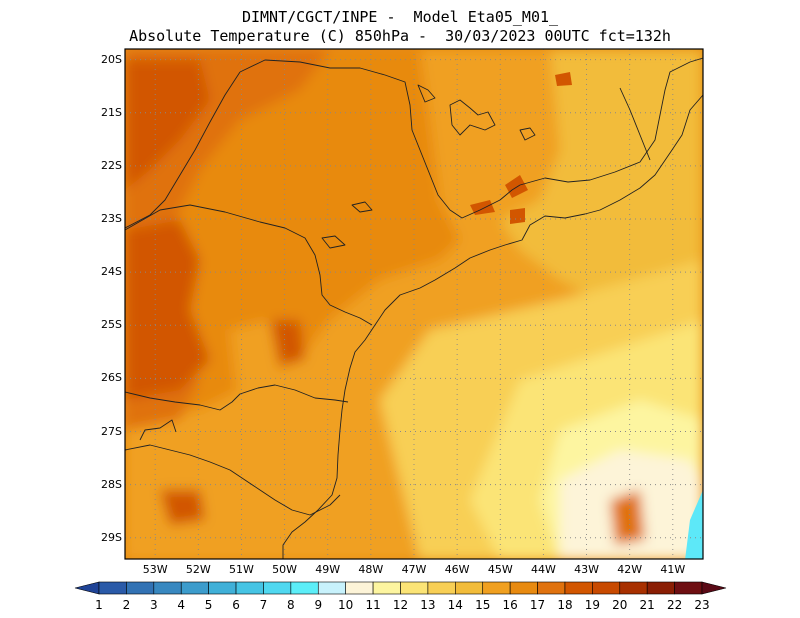  Describe the element at coordinates (263, 605) in the screenshot. I see `colorbar-label: 7` at that location.